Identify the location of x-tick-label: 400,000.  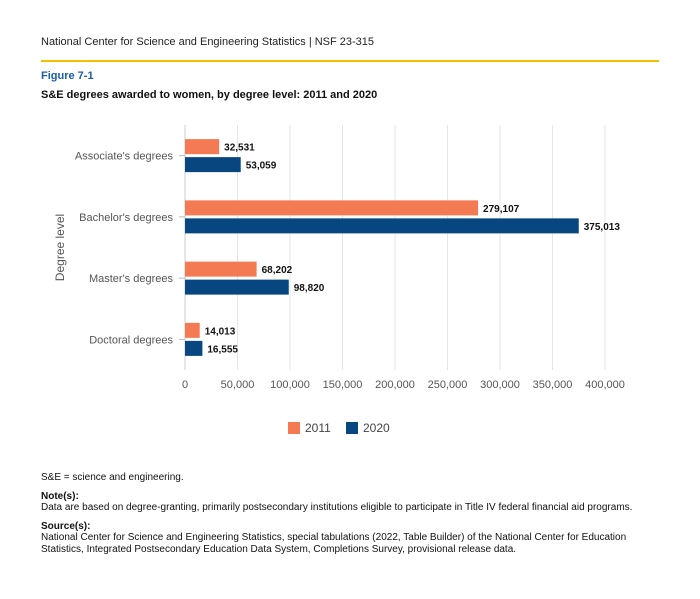
(605, 385).